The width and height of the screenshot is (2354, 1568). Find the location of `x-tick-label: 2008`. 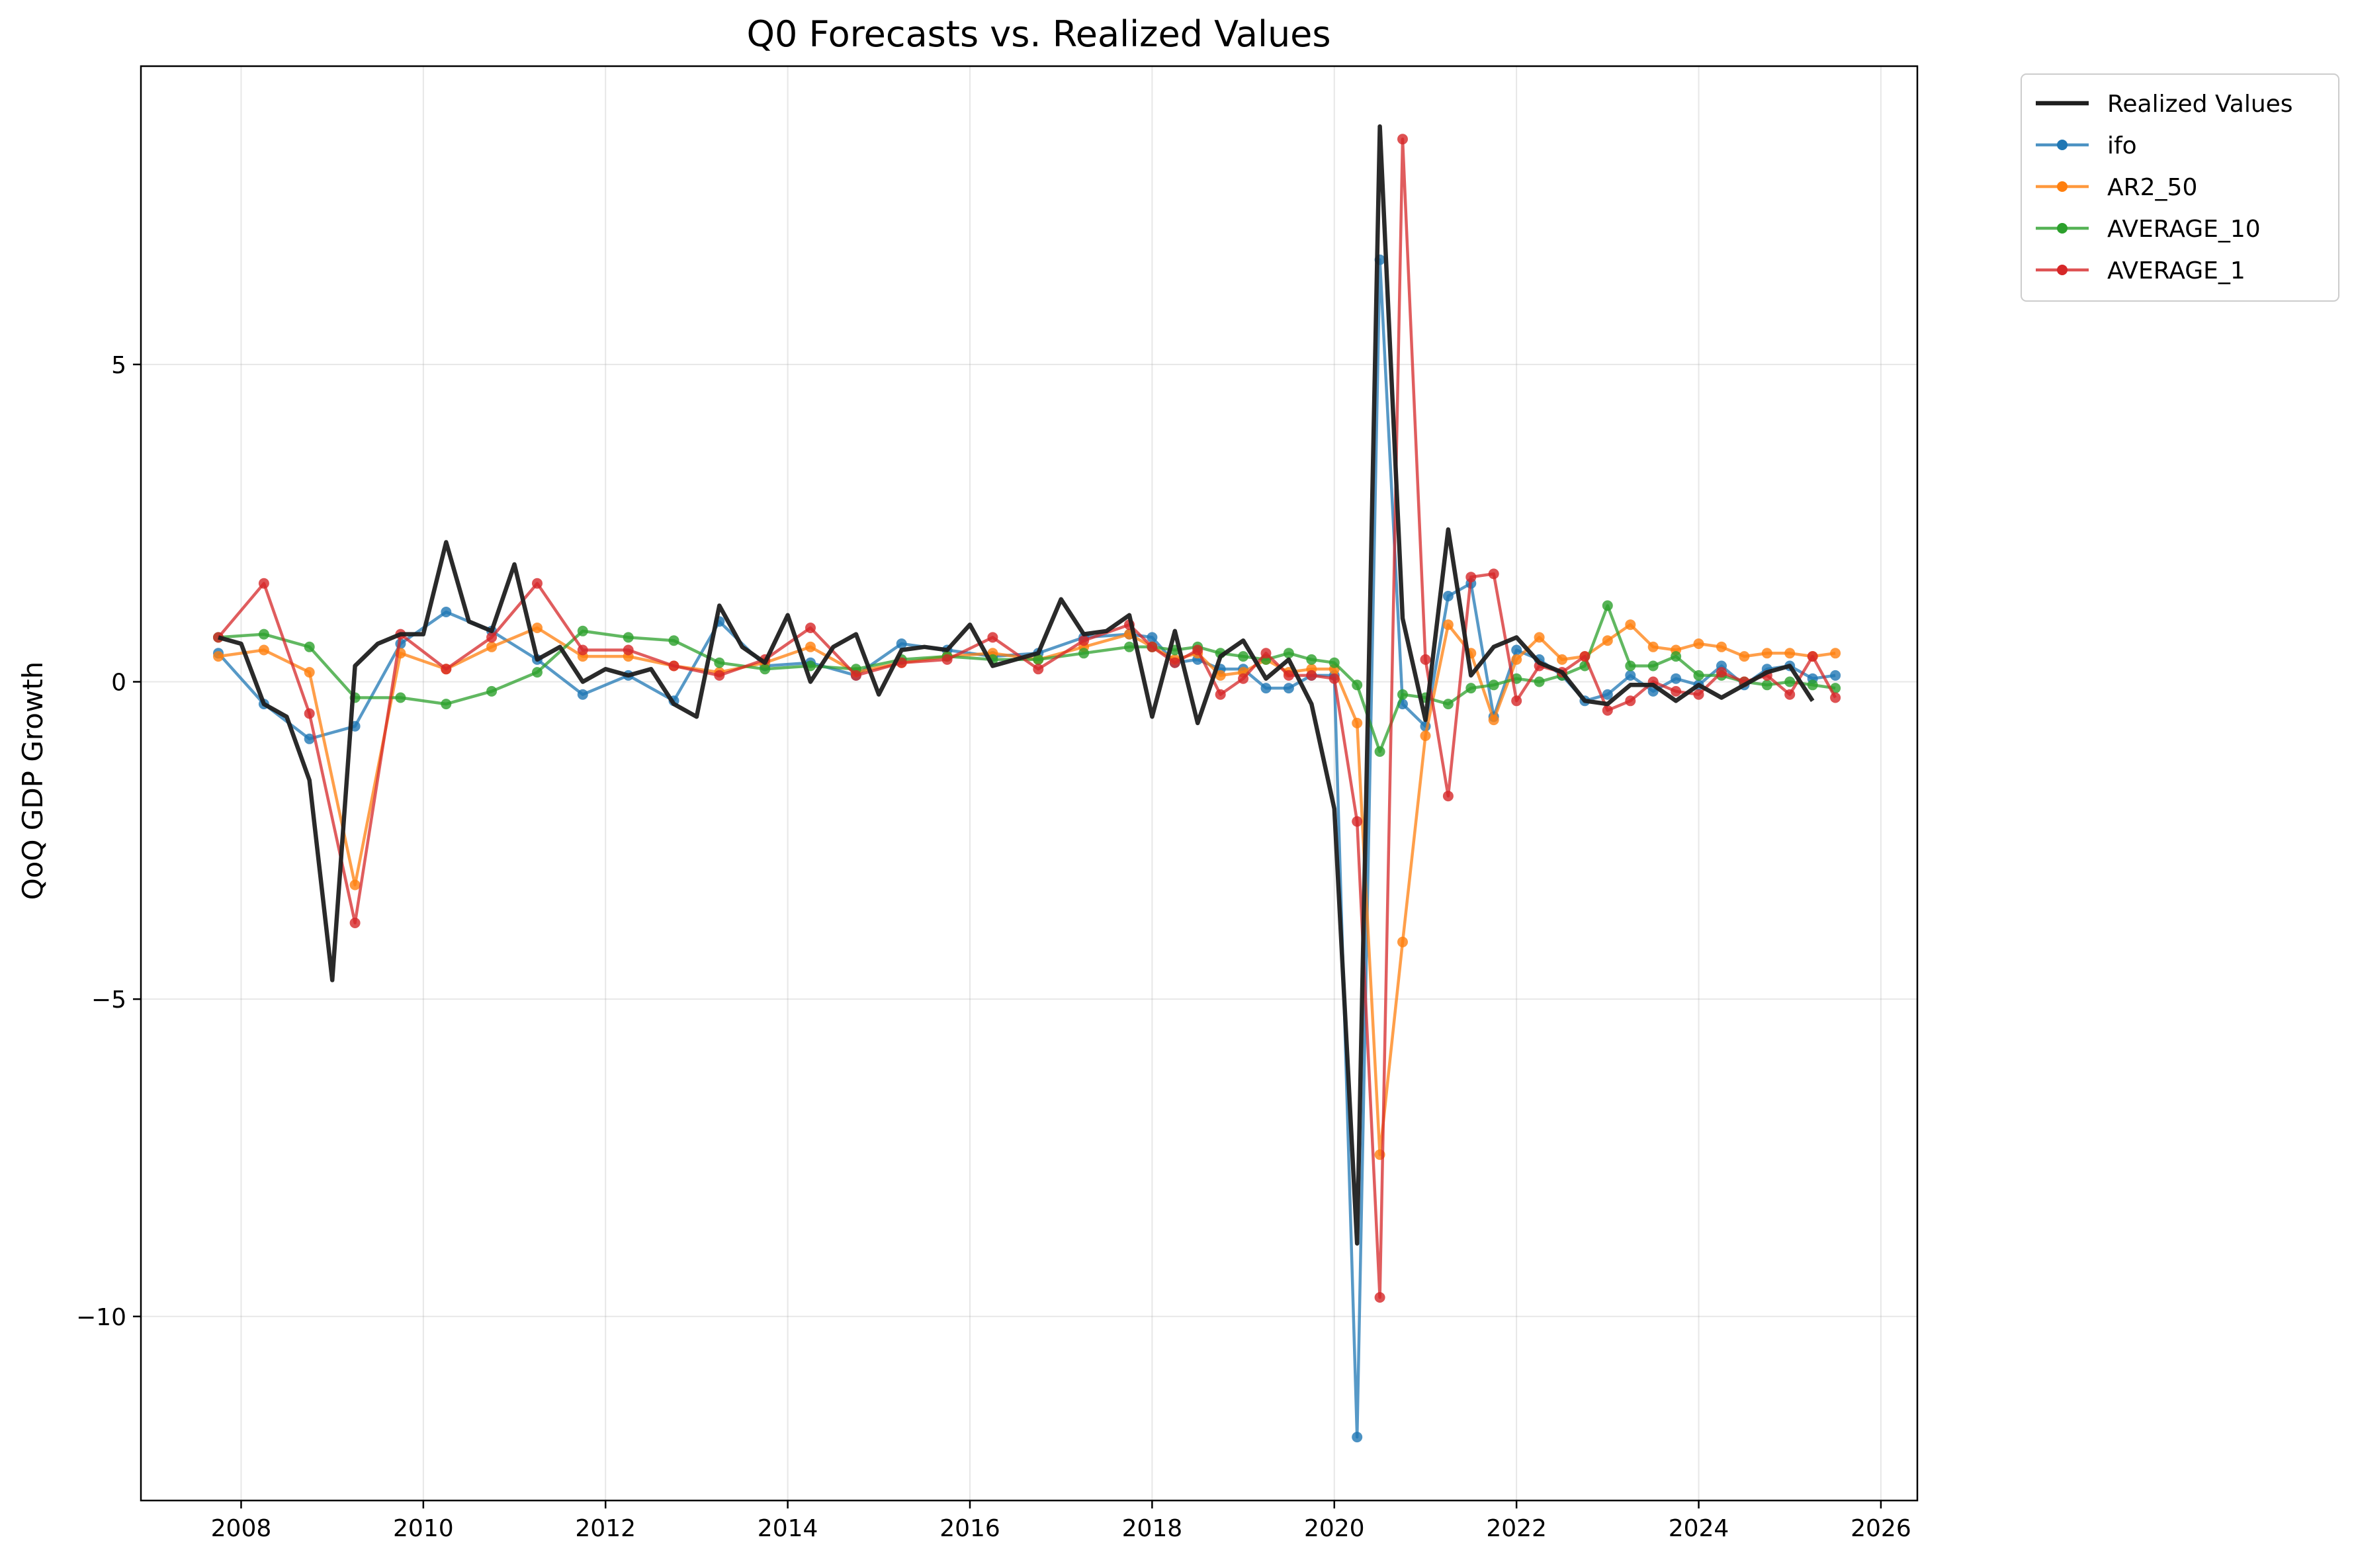

x-tick-label: 2008 is located at coordinates (242, 1529).